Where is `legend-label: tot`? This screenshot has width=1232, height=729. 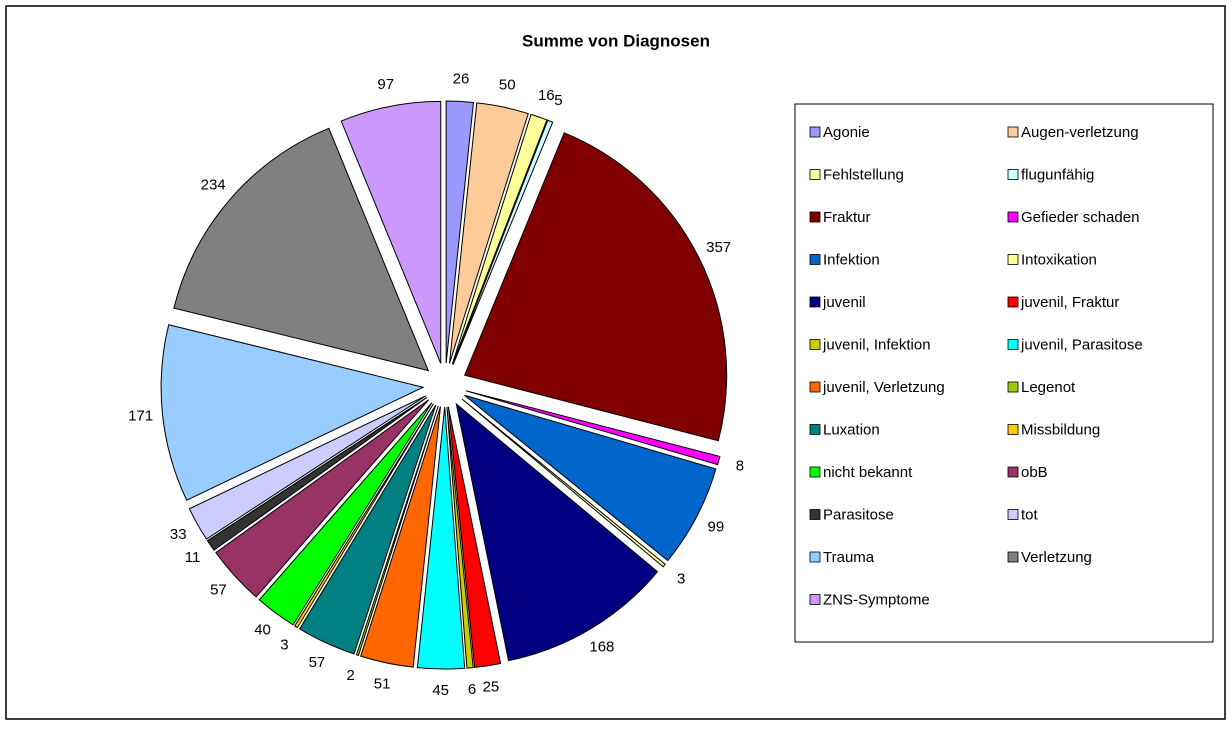
legend-label: tot is located at coordinates (1030, 514).